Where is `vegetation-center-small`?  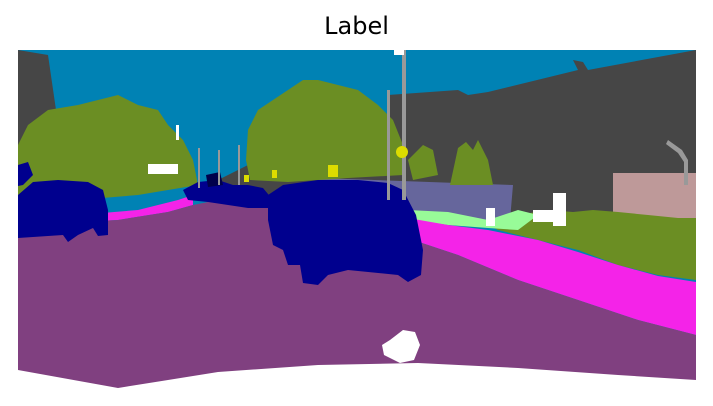
vegetation-center-small is located at coordinates (423, 162).